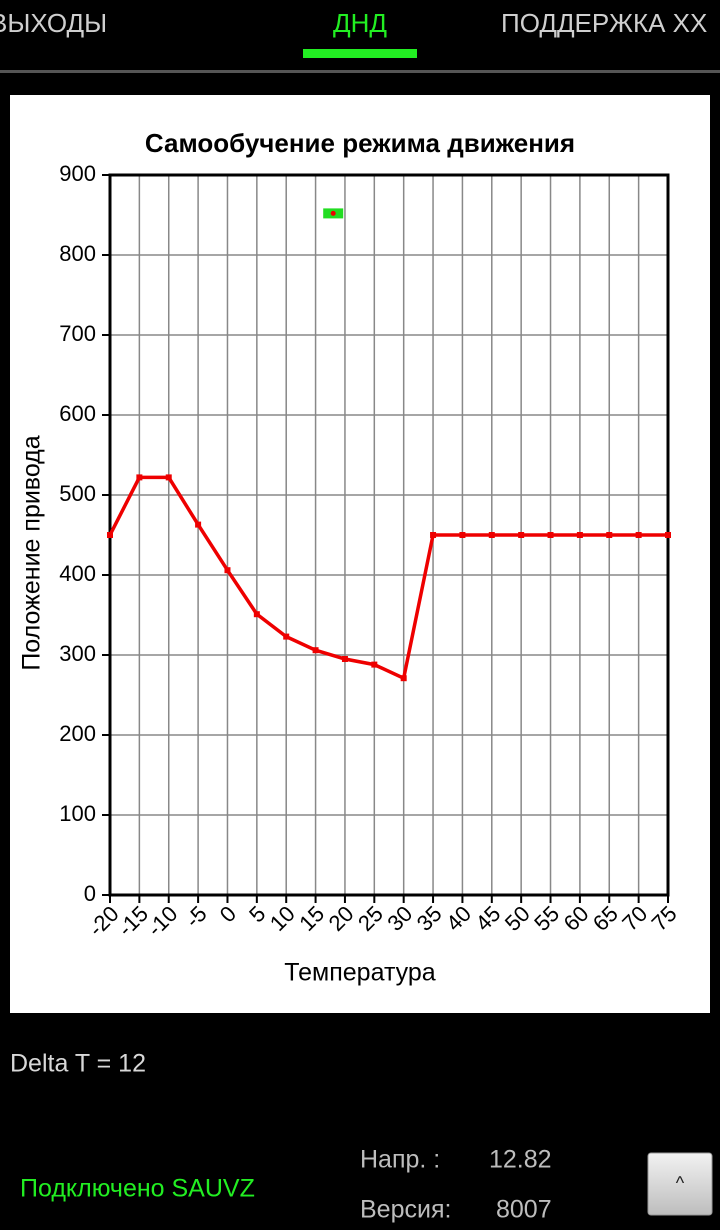 This screenshot has height=1230, width=720. What do you see at coordinates (360, 53) in the screenshot?
I see `tab-indicator` at bounding box center [360, 53].